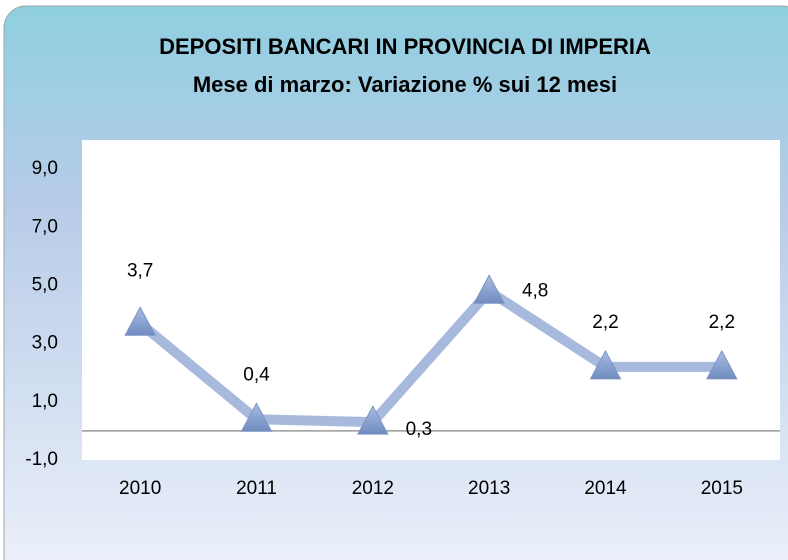 This screenshot has width=788, height=560. Describe the element at coordinates (722, 488) in the screenshot. I see `x-tick-label: 2015` at that location.